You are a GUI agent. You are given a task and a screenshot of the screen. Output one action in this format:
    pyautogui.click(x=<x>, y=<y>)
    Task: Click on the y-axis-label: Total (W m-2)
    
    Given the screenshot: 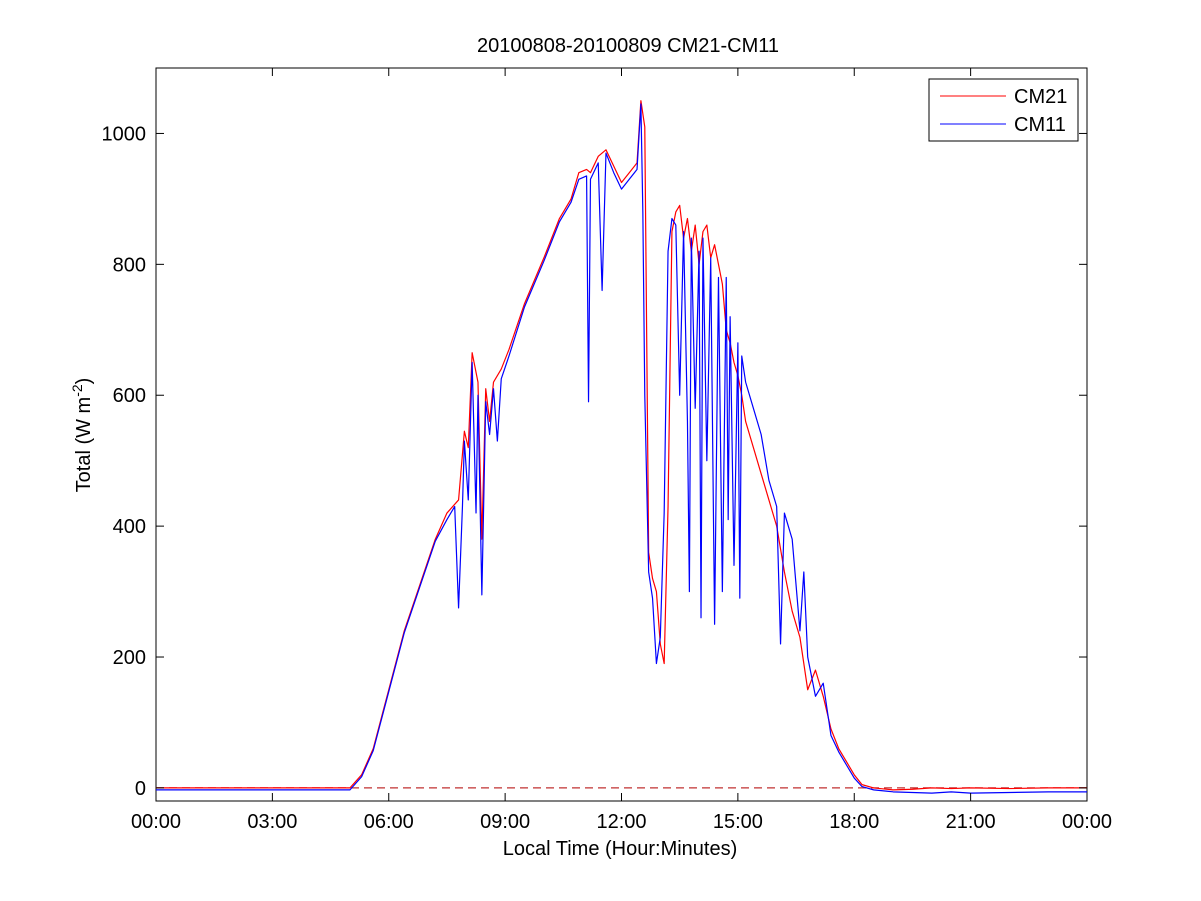 What is the action you would take?
    pyautogui.click(x=82, y=435)
    